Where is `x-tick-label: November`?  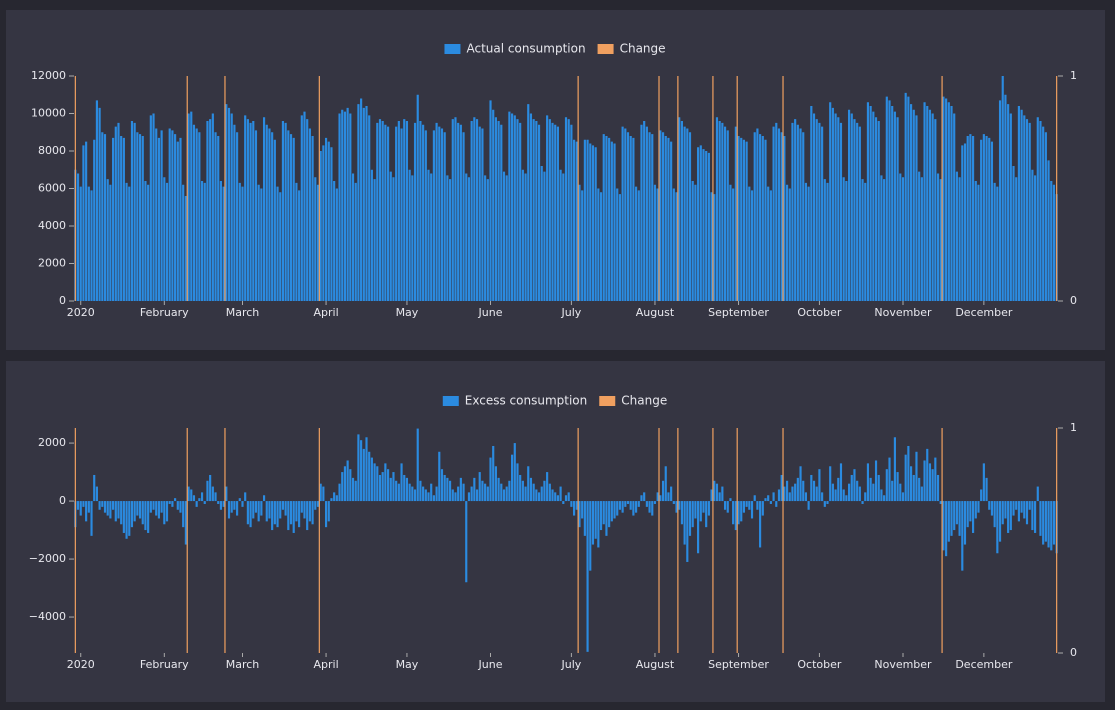 x-tick-label: November is located at coordinates (903, 312).